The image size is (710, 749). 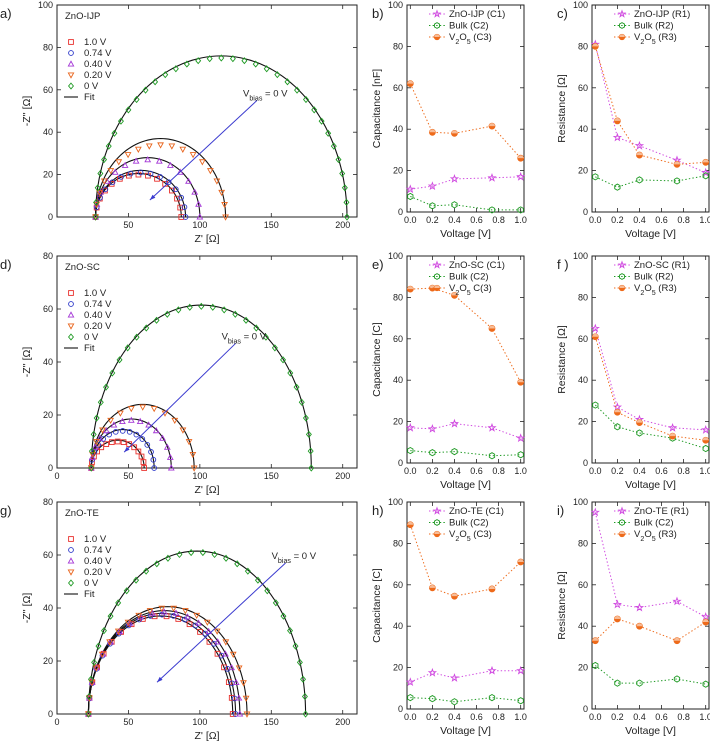 I want to click on legend-label: V2O5 (R3), so click(x=655, y=39).